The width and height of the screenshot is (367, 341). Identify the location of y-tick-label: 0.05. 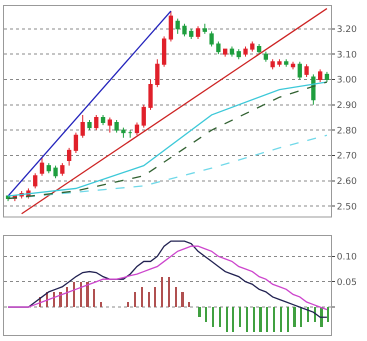
(346, 283).